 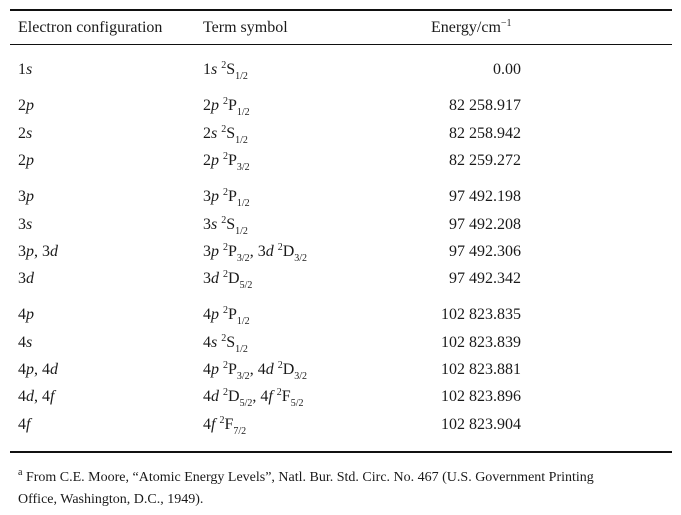 I want to click on header-configuration: Electron configuration, so click(x=90, y=27).